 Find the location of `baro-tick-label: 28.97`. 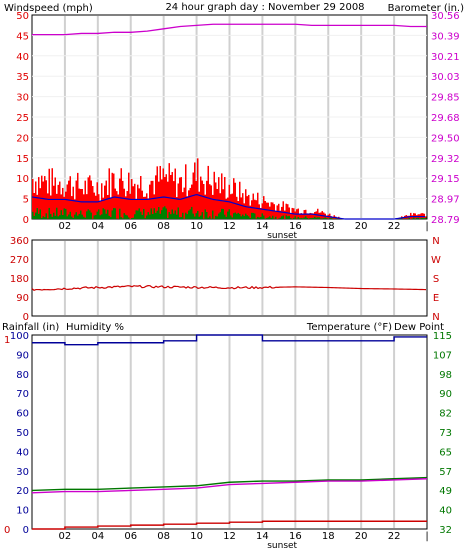

baro-tick-label: 28.97 is located at coordinates (445, 200).